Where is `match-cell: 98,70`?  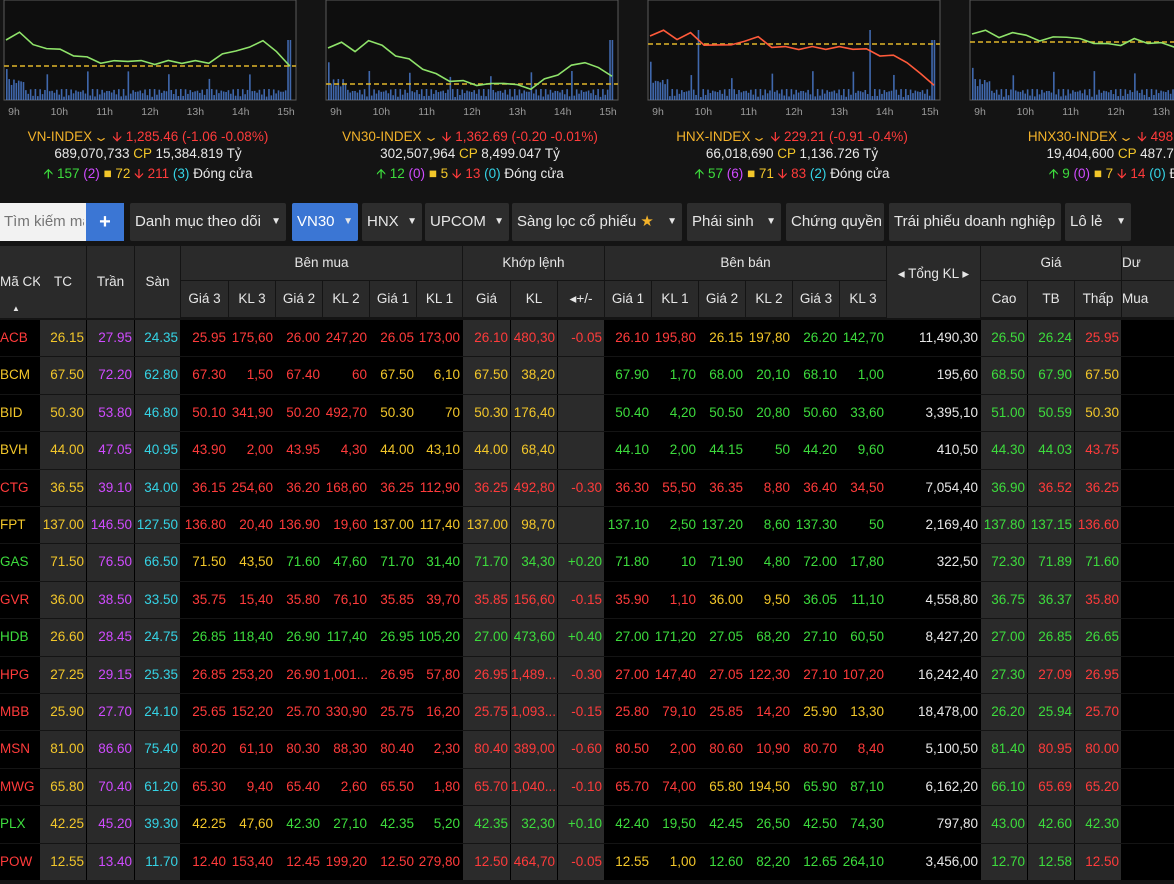
match-cell: 98,70 is located at coordinates (534, 525).